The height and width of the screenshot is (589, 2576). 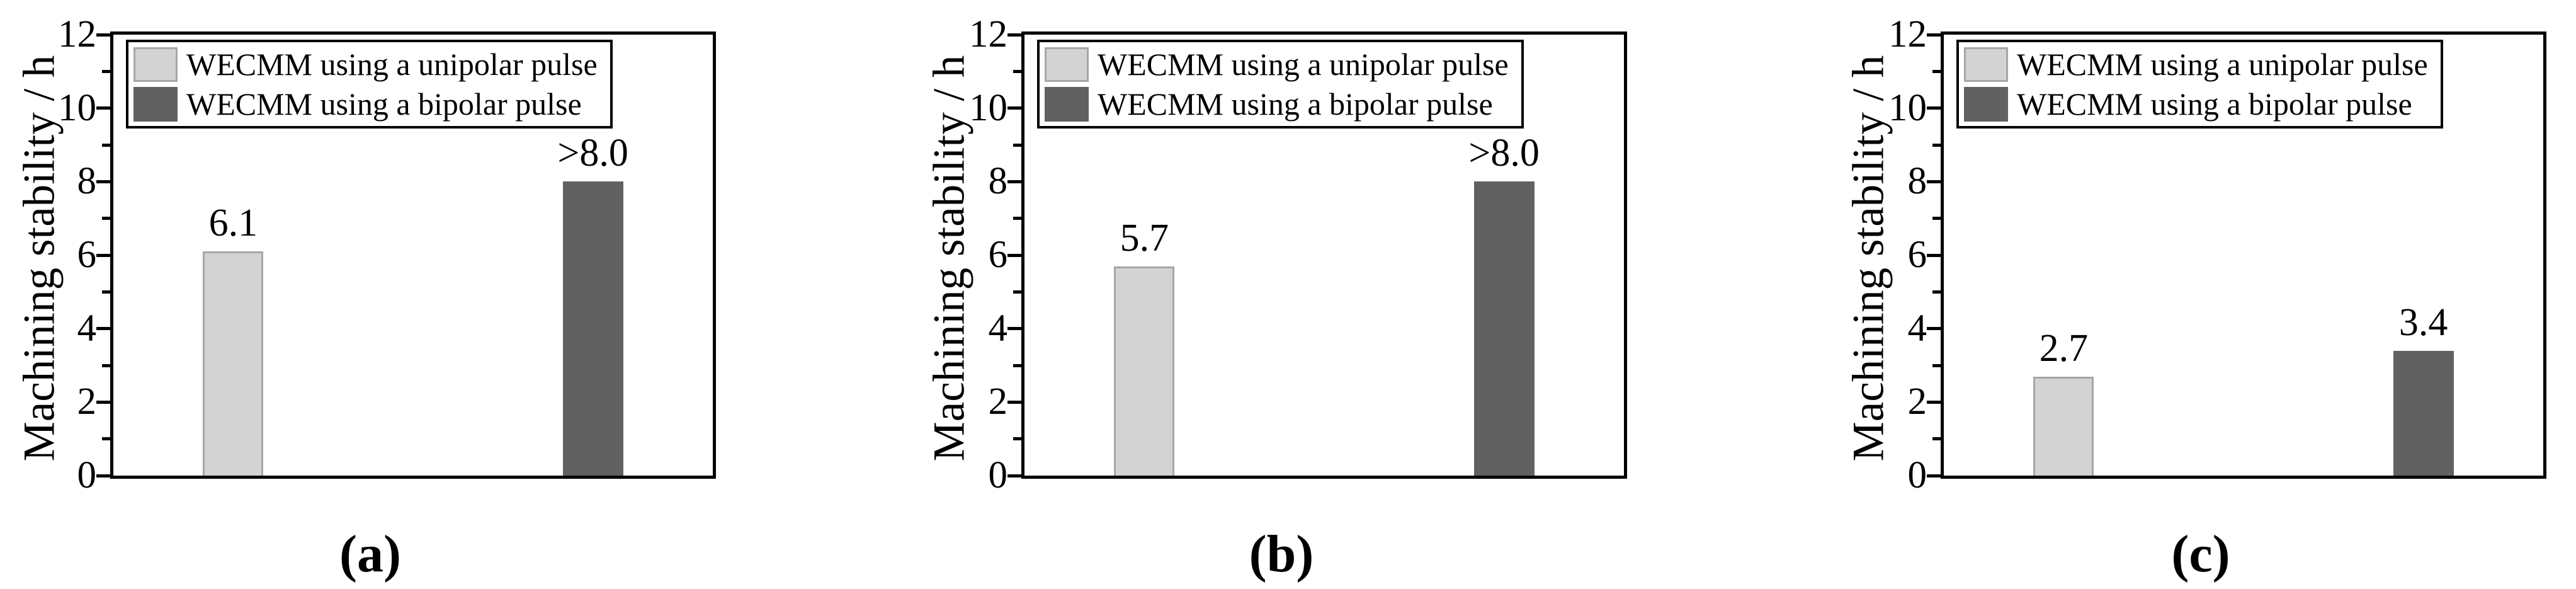 What do you see at coordinates (370, 554) in the screenshot?
I see `panel-label-a: (a)` at bounding box center [370, 554].